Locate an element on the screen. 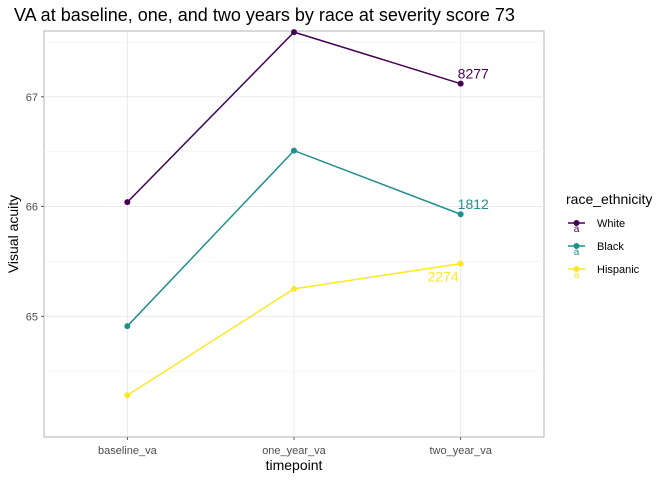  y-tick-label: 65 is located at coordinates (32, 317).